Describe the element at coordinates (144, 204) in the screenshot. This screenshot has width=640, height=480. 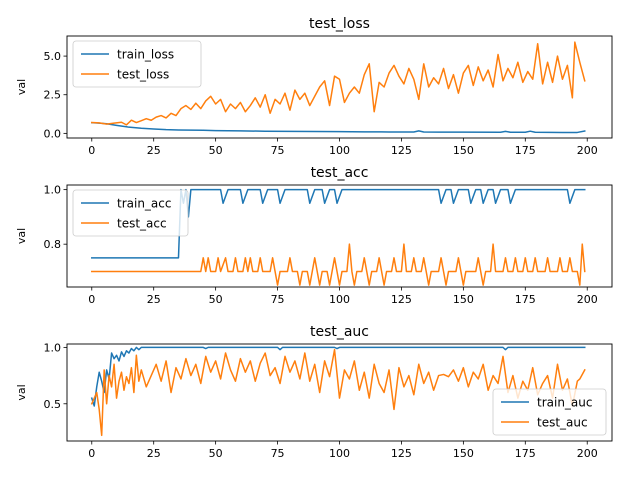
I see `legend-label-train_acc: train_acc` at that location.